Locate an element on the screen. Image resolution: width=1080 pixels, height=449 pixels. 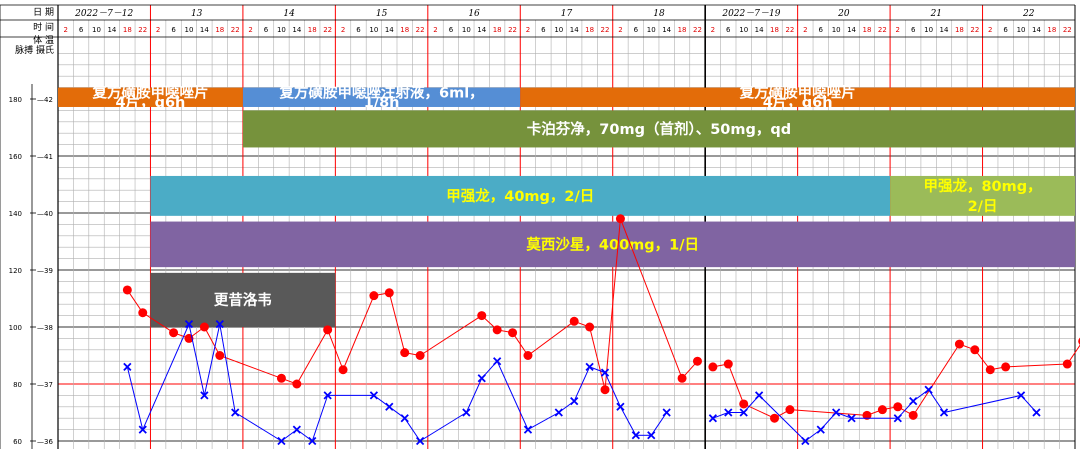
medication-bar: 卡泊芬净，70mg（首剂）、50mg，qd is located at coordinates (659, 129).